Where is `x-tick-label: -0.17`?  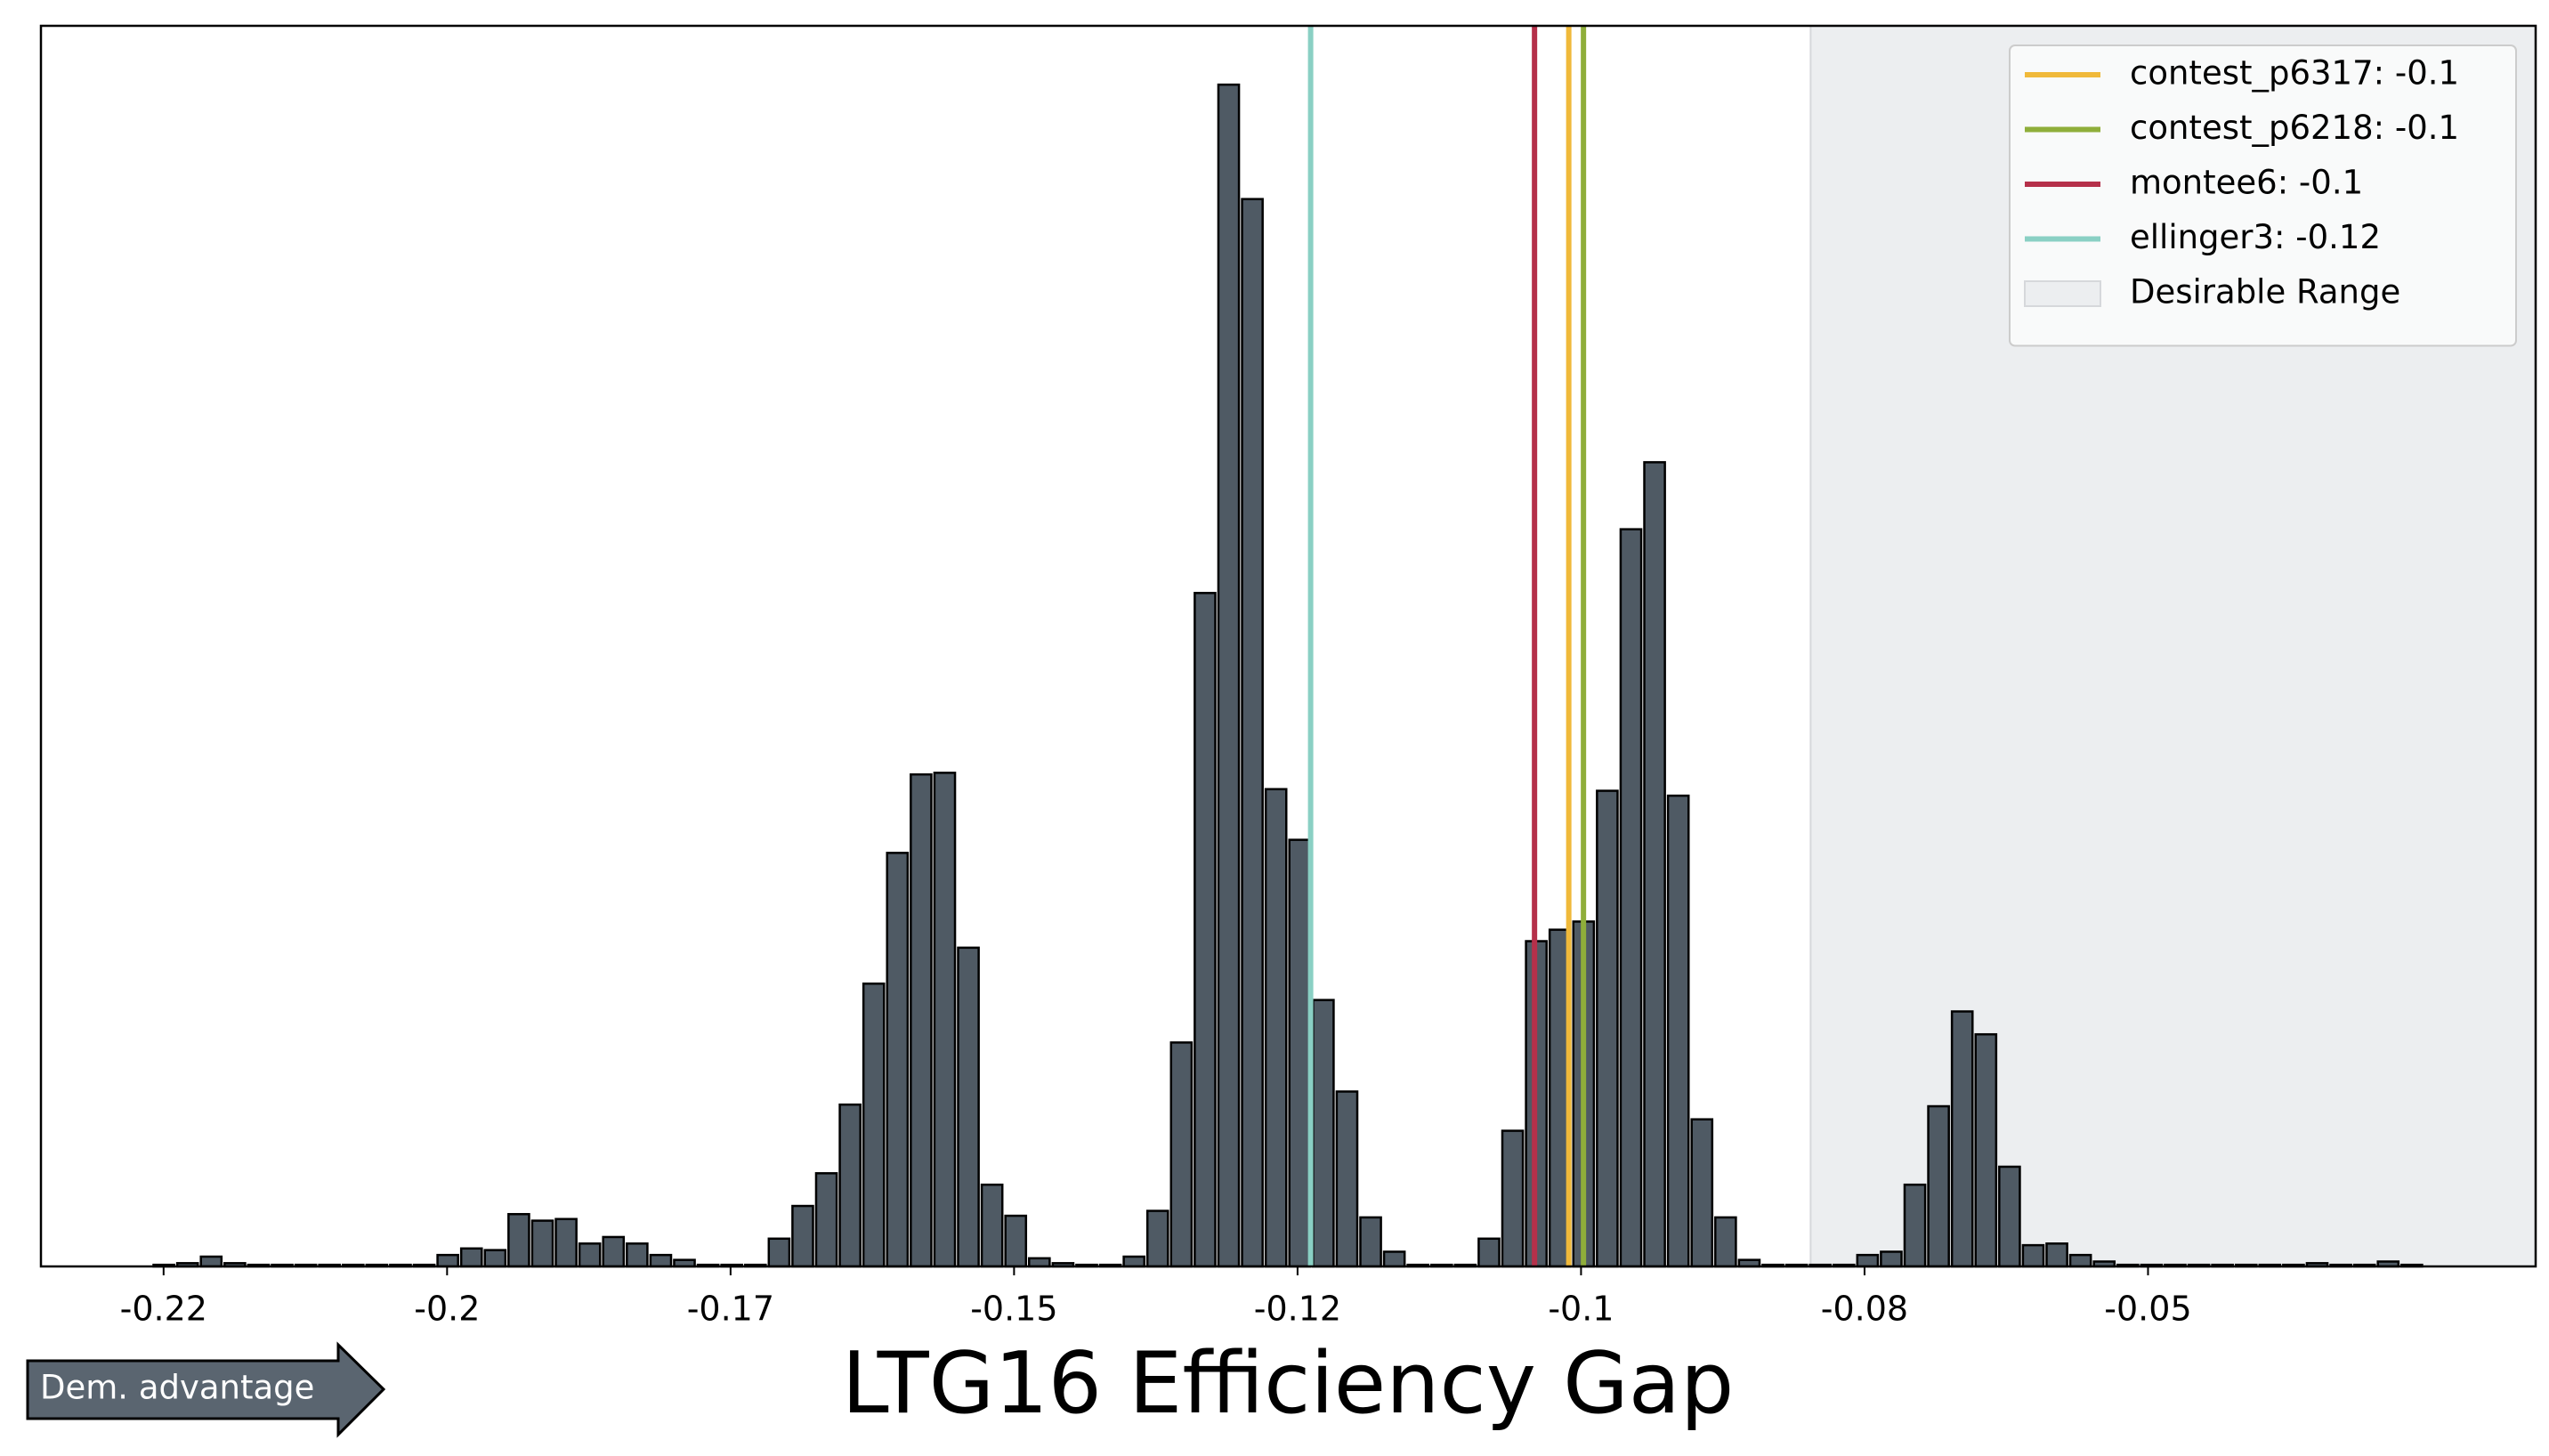 x-tick-label: -0.17 is located at coordinates (731, 1309).